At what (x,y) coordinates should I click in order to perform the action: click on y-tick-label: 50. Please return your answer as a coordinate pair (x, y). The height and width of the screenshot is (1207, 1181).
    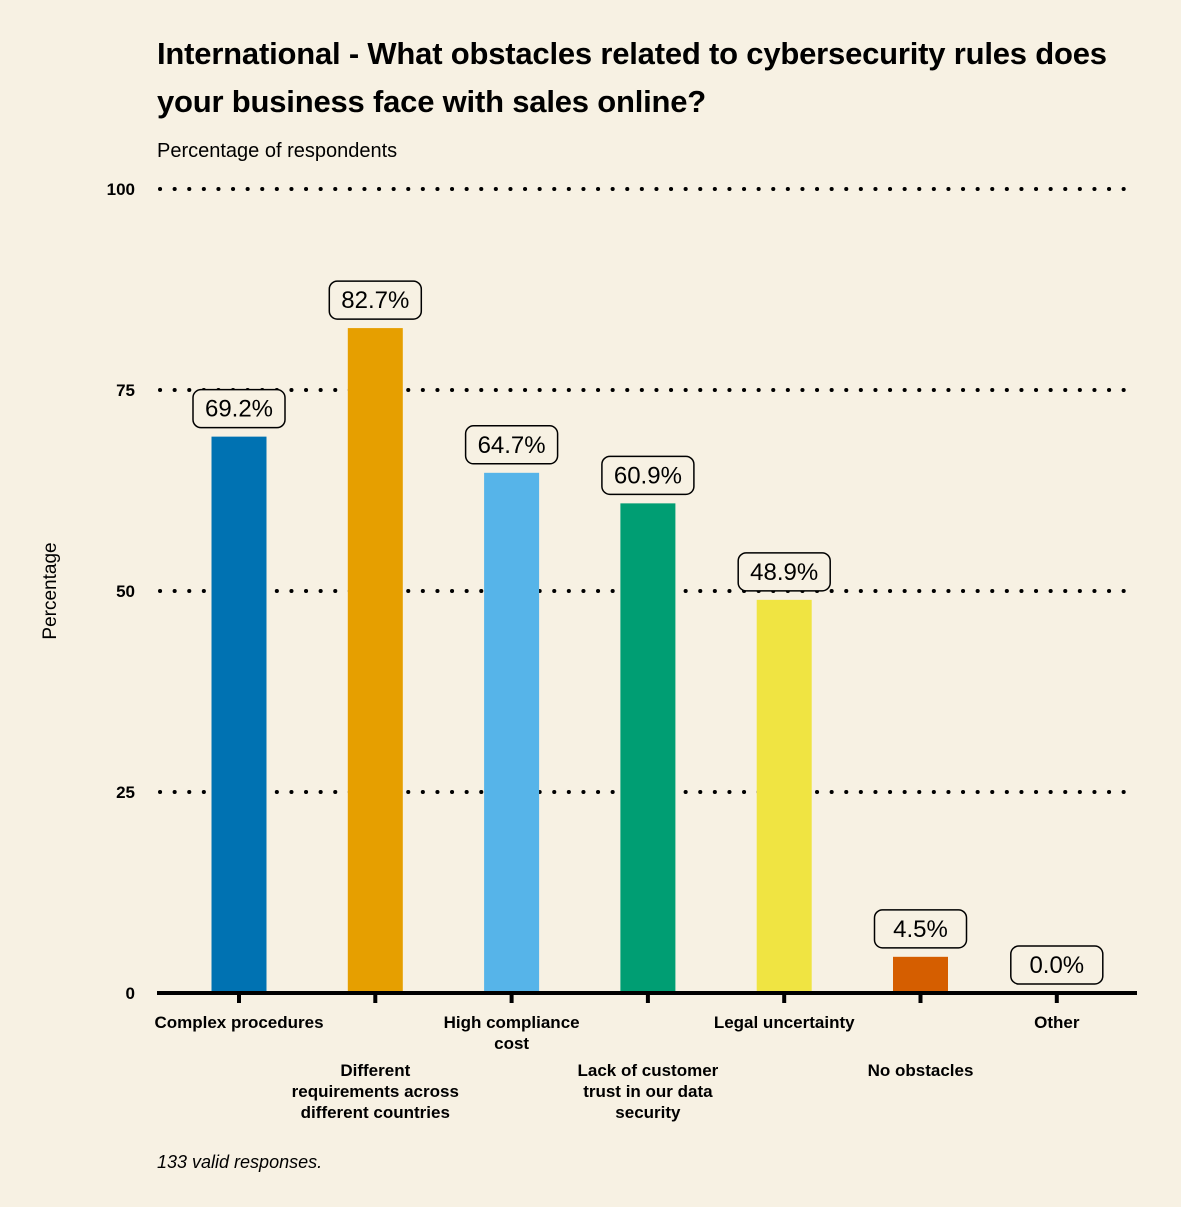
    Looking at the image, I should click on (125, 591).